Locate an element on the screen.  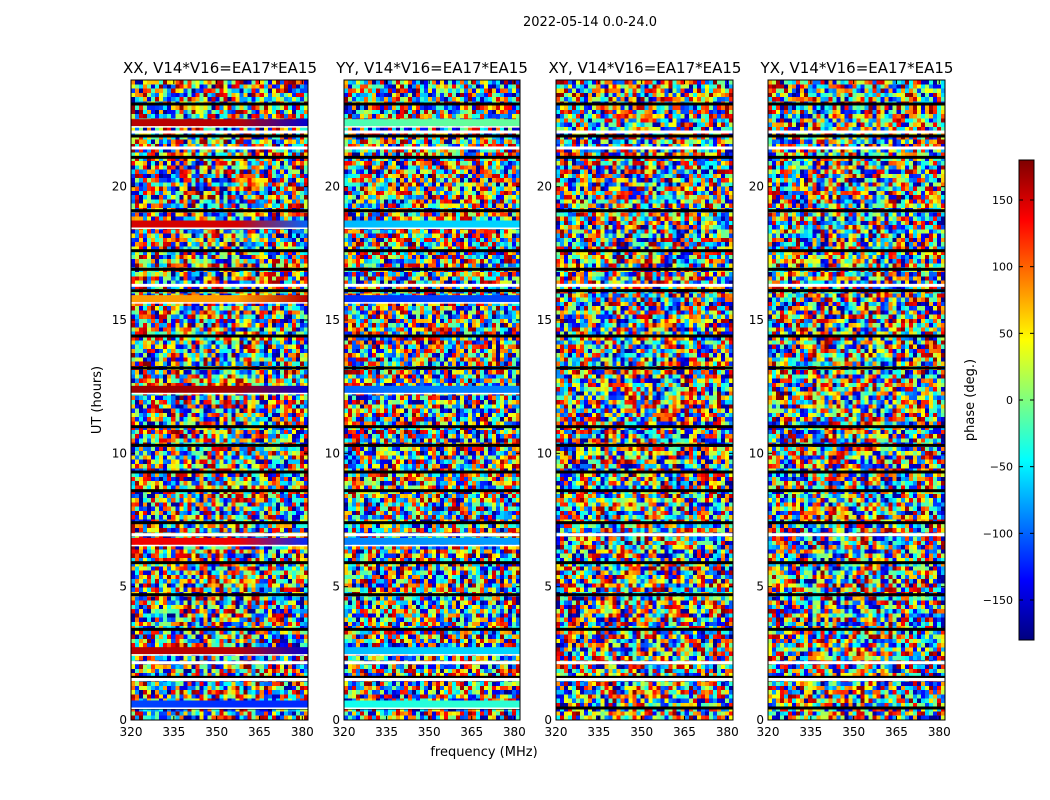
colorbar-label: phase (deg.) is located at coordinates (970, 400).